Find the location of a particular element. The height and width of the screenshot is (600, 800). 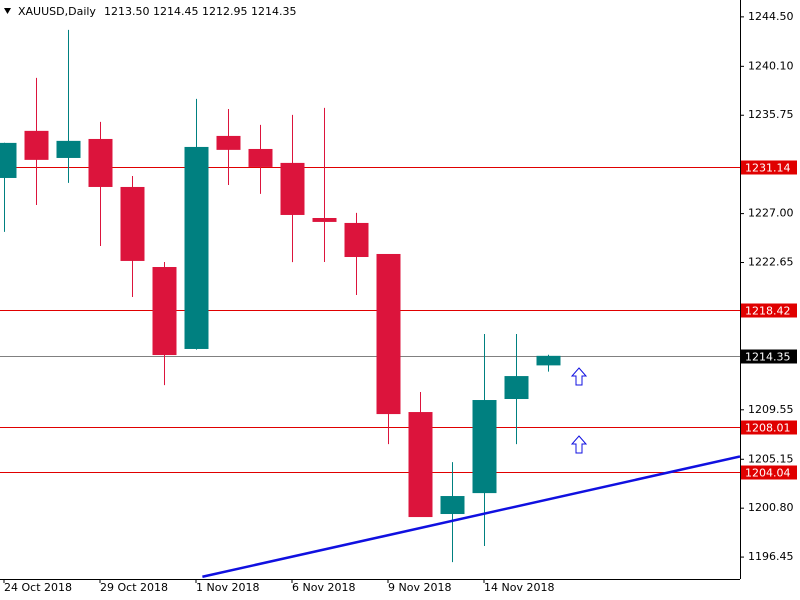

level-label: 1218.42 is located at coordinates (768, 311).